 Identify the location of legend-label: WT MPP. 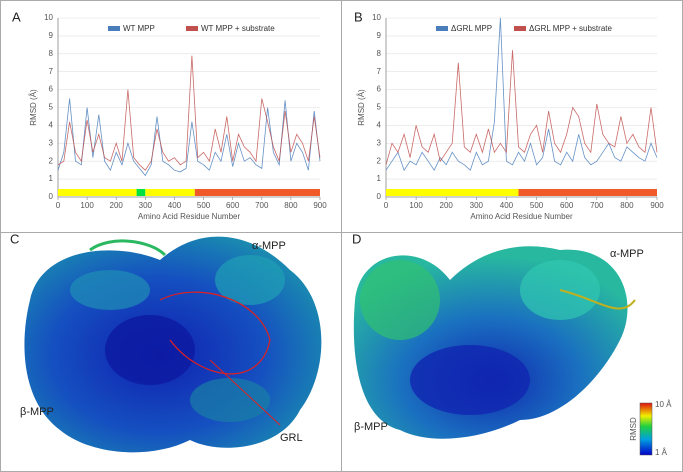
(139, 28).